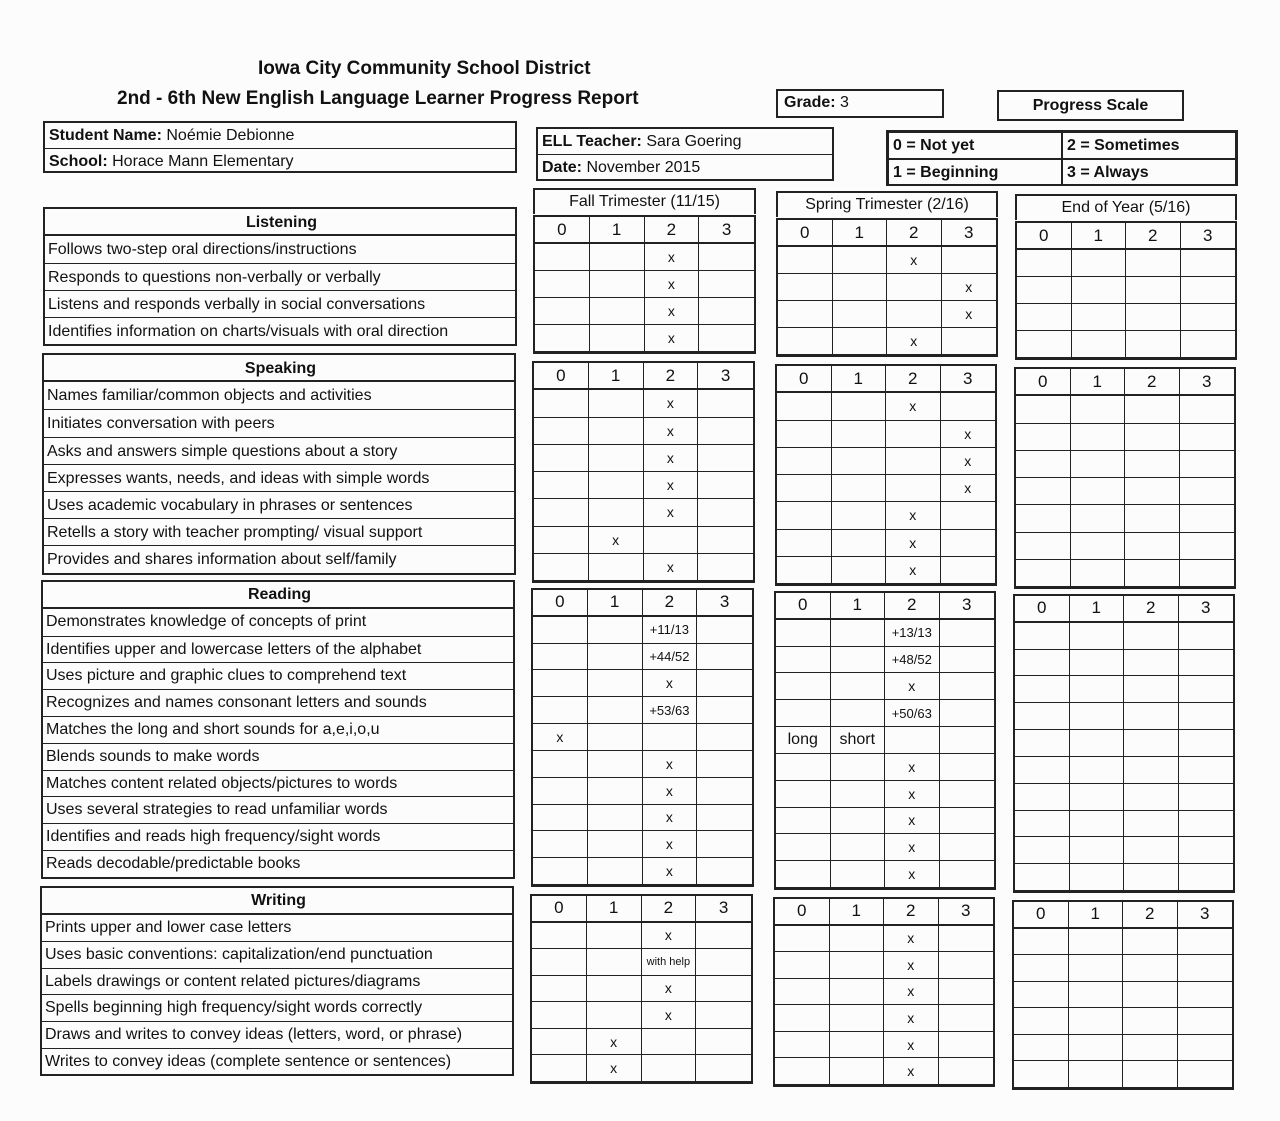 Image resolution: width=1280 pixels, height=1121 pixels. I want to click on rating-mark: +13/13, so click(912, 633).